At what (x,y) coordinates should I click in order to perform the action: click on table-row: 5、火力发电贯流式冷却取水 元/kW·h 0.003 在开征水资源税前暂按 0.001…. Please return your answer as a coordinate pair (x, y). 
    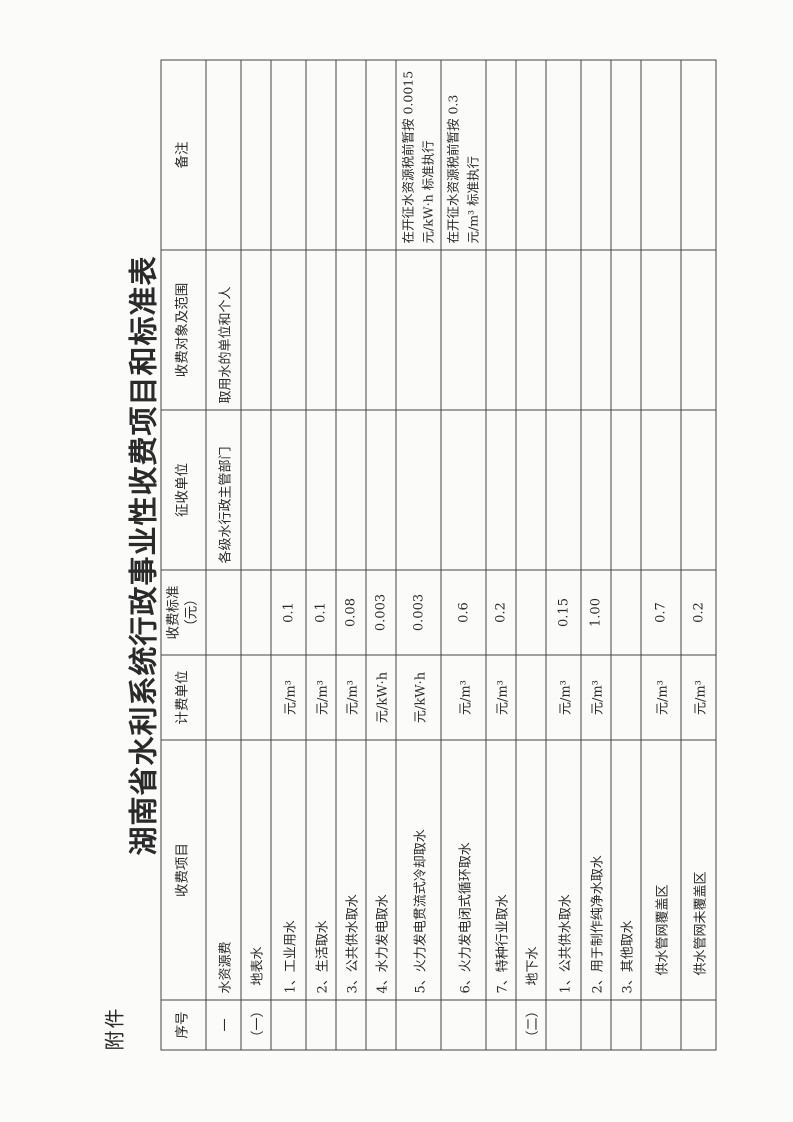
    Looking at the image, I should click on (418, 554).